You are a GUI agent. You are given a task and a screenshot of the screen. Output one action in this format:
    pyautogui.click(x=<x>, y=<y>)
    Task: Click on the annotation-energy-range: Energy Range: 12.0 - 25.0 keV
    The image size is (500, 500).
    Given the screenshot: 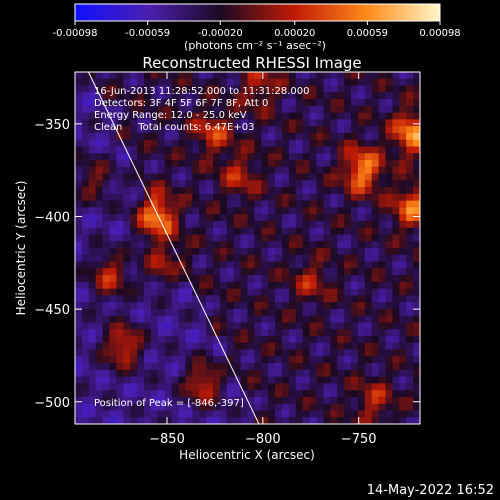 What is the action you would take?
    pyautogui.click(x=170, y=115)
    